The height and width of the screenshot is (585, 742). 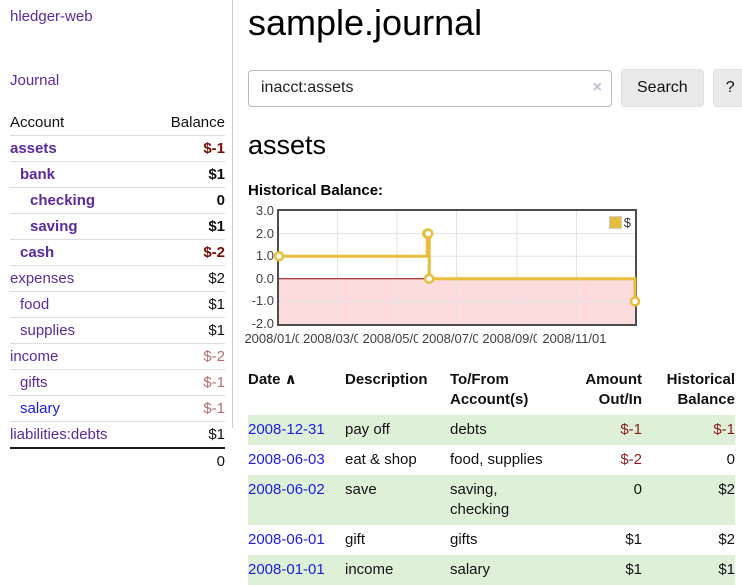 I want to click on sidebar-account-link: checking, so click(x=63, y=200).